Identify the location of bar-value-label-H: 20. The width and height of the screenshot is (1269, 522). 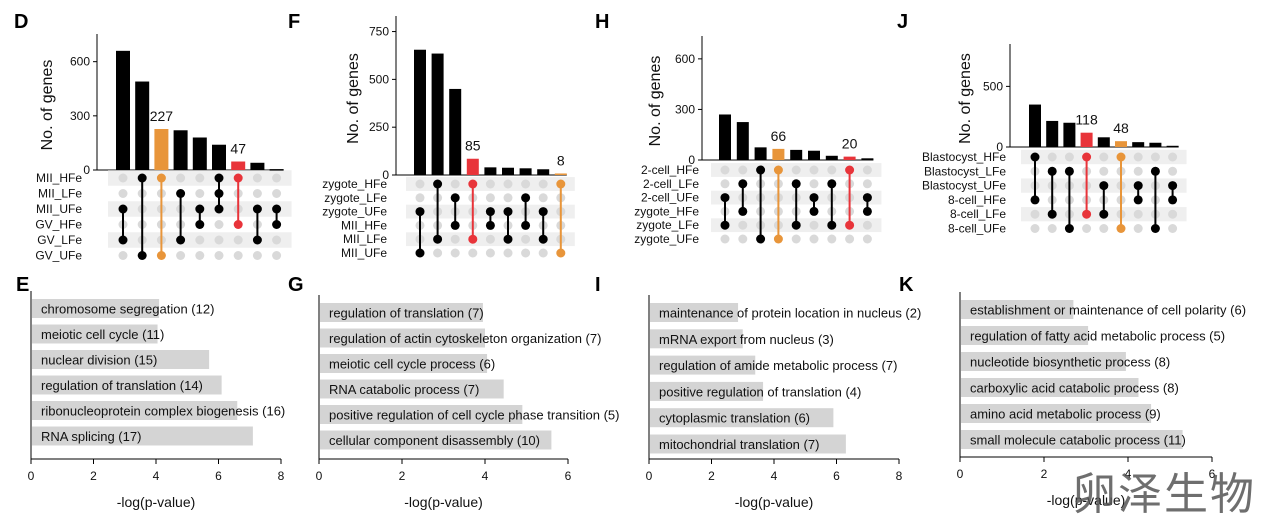
(850, 144).